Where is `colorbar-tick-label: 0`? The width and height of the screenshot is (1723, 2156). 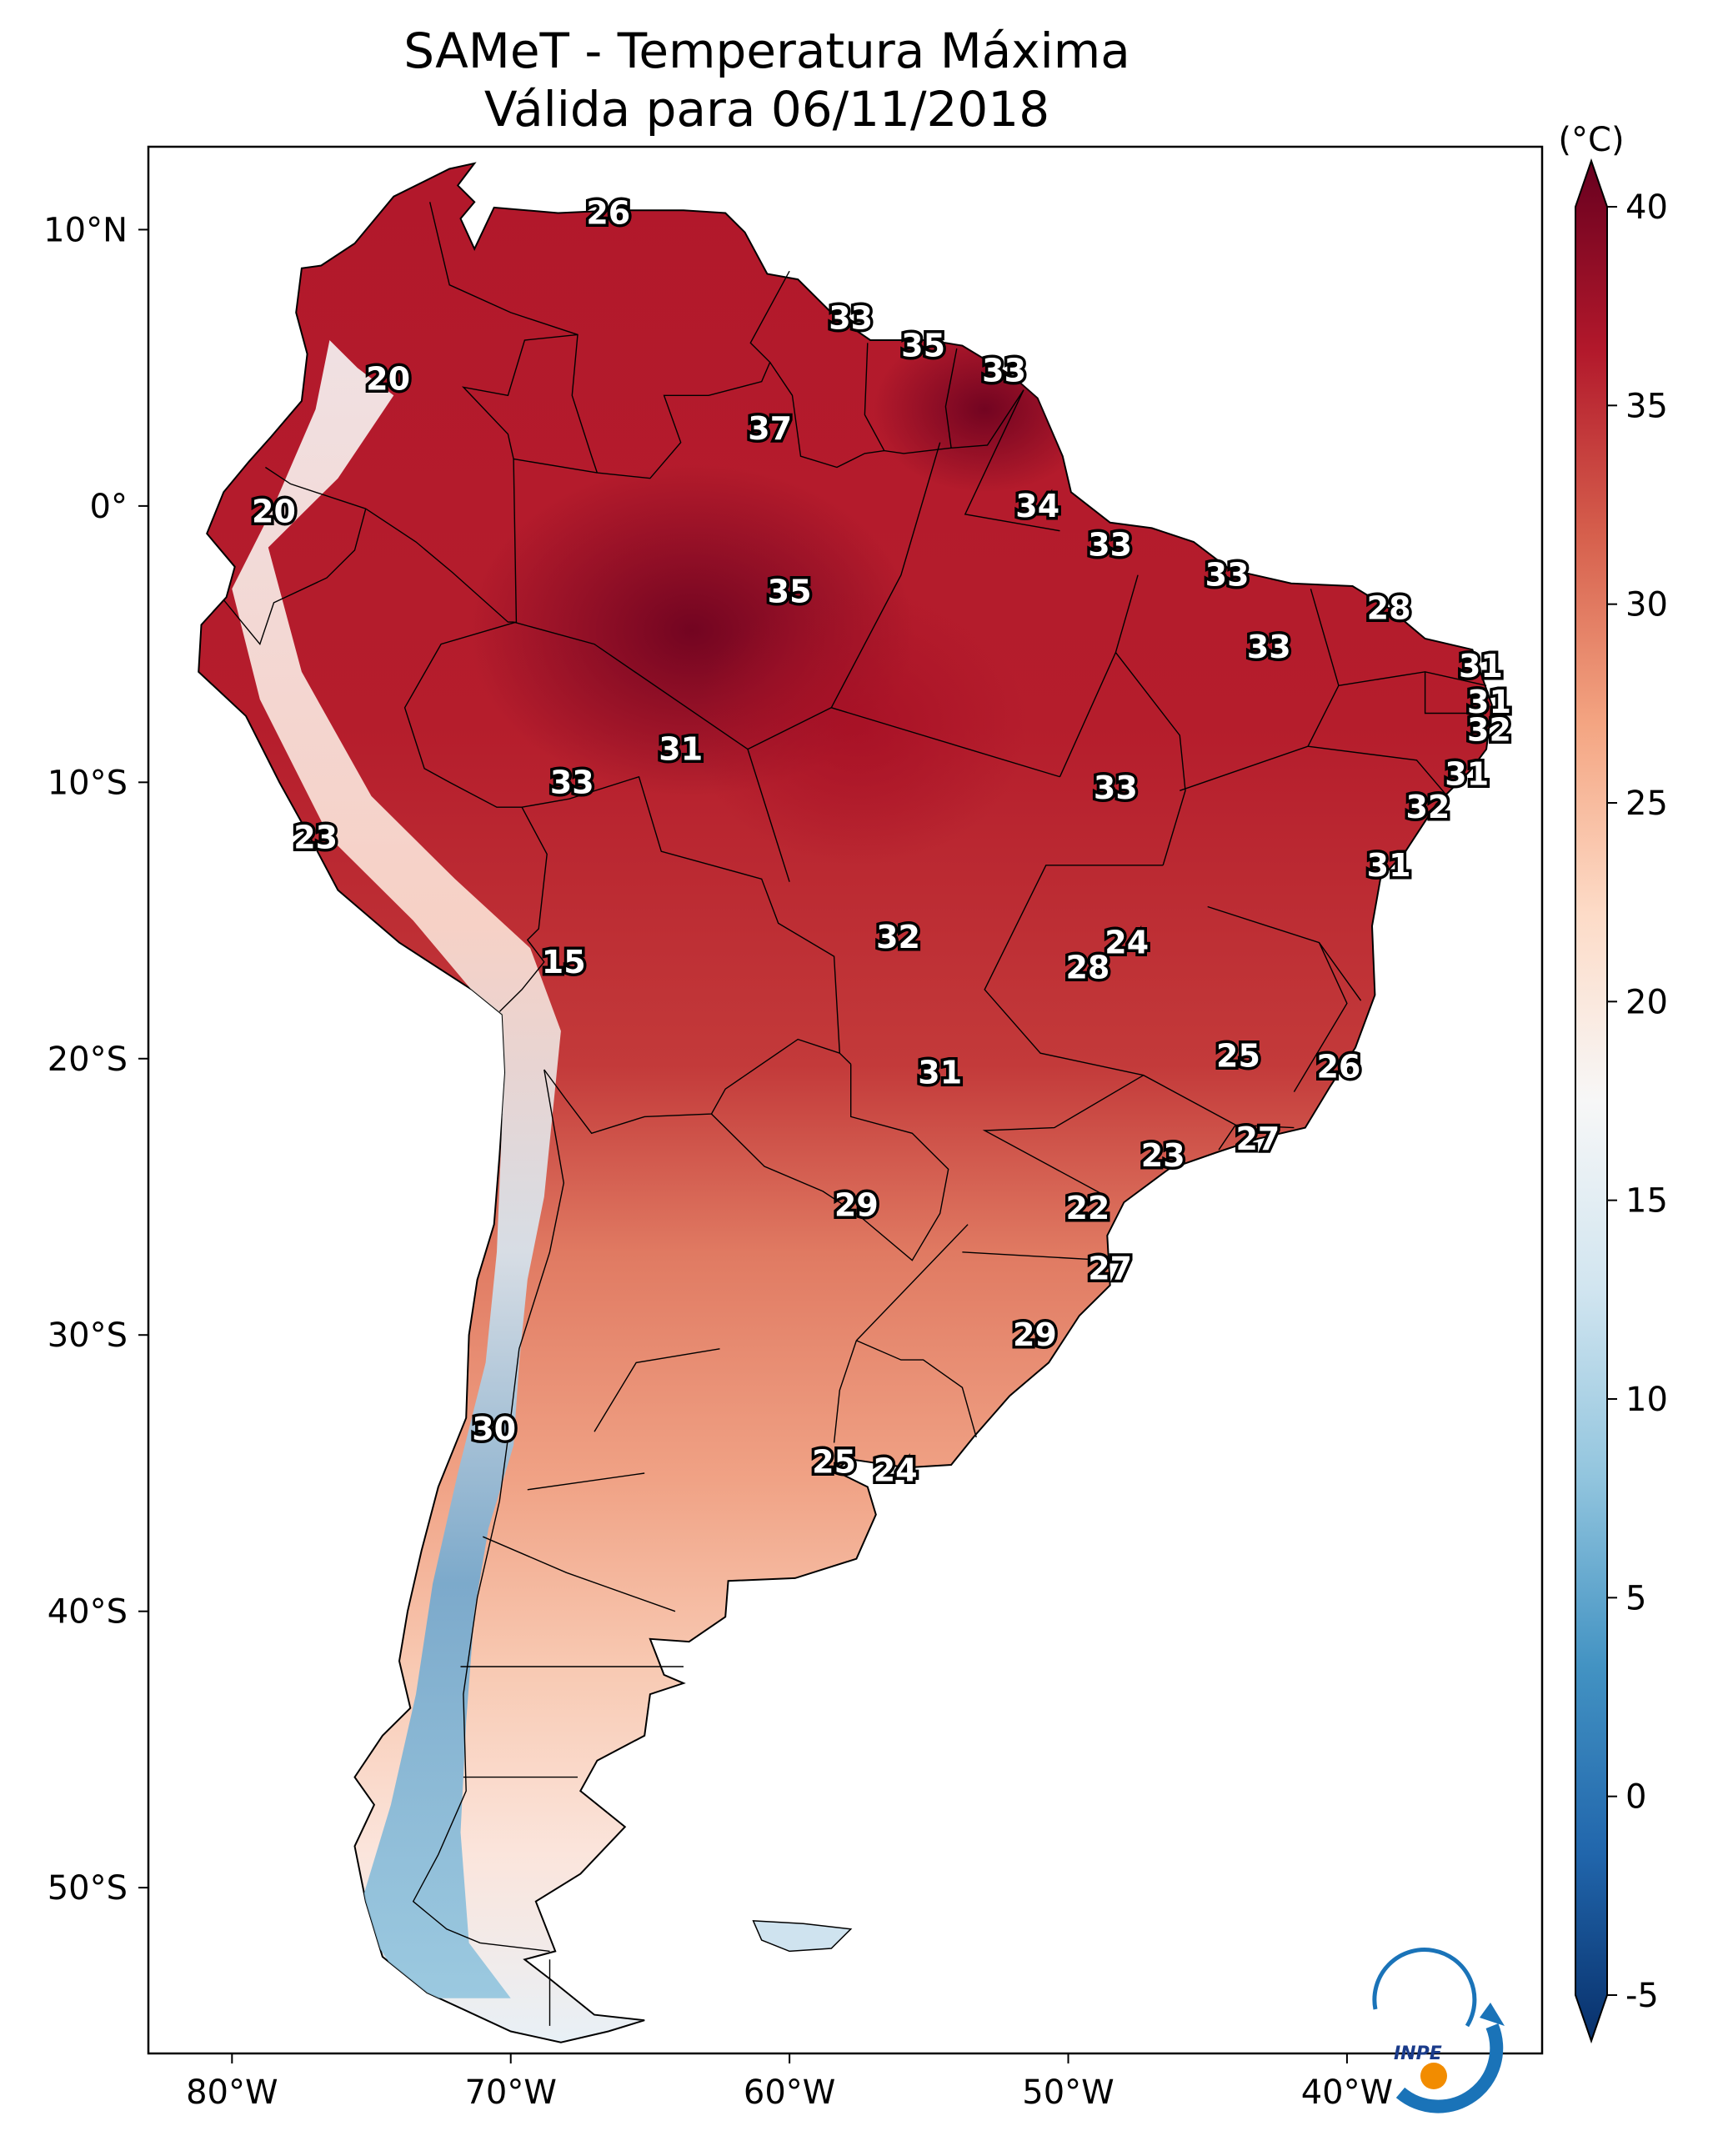 colorbar-tick-label: 0 is located at coordinates (1636, 1798).